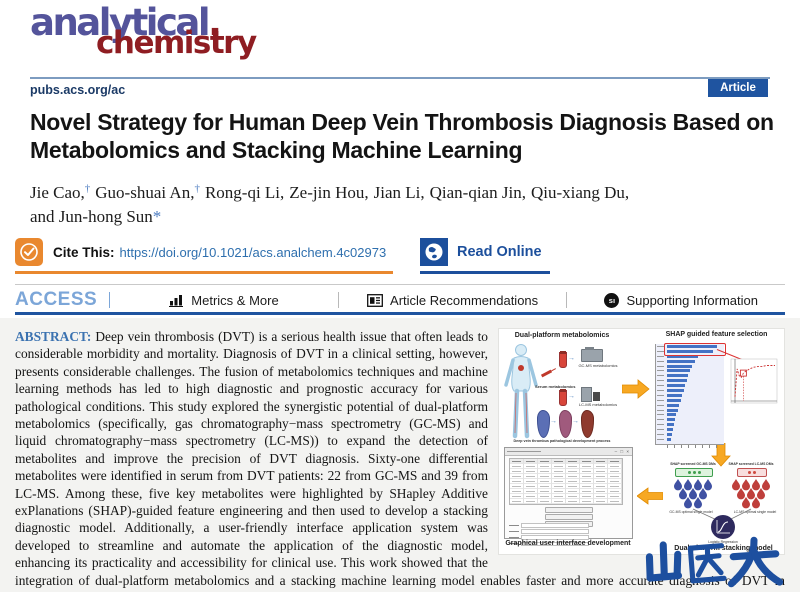  I want to click on arrow-left-icon, so click(650, 496).